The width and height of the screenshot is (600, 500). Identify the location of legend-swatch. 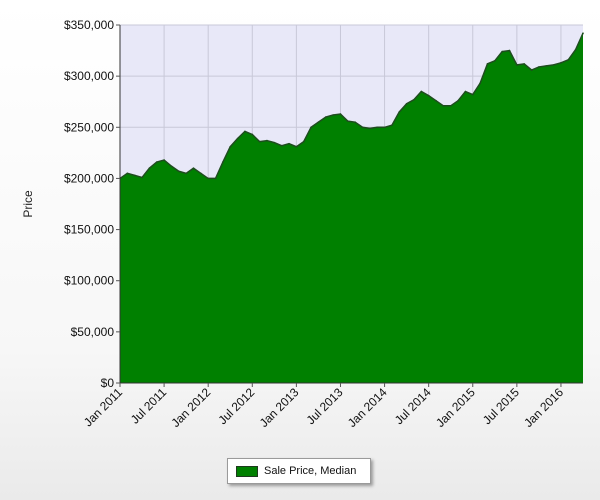
(247, 471).